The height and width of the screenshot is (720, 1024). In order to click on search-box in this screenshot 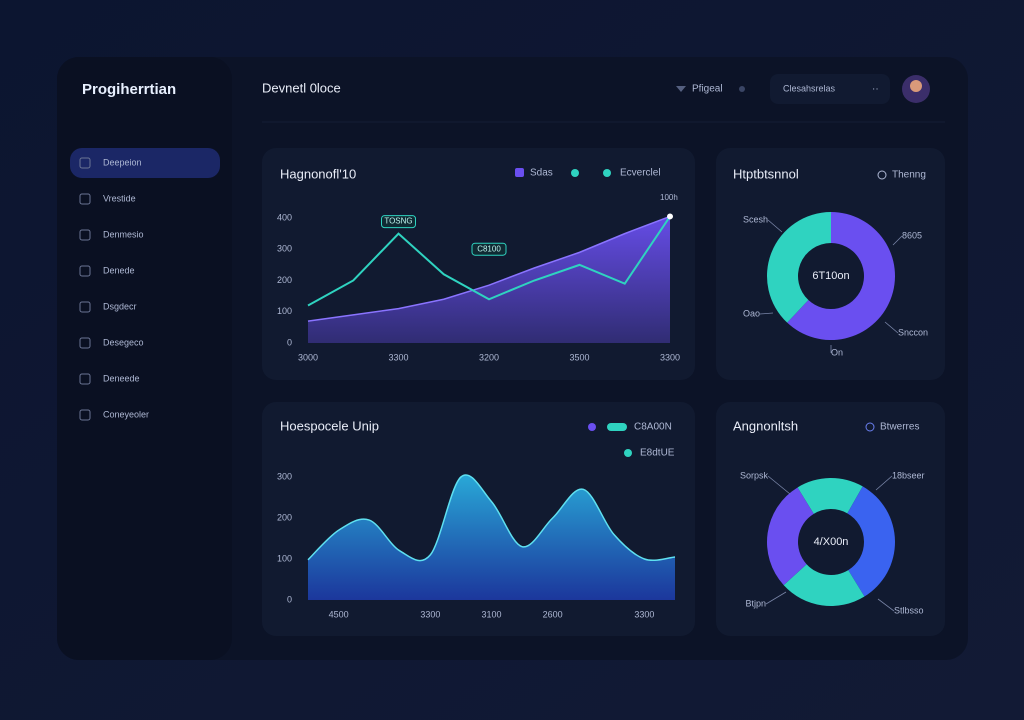, I will do `click(830, 89)`.